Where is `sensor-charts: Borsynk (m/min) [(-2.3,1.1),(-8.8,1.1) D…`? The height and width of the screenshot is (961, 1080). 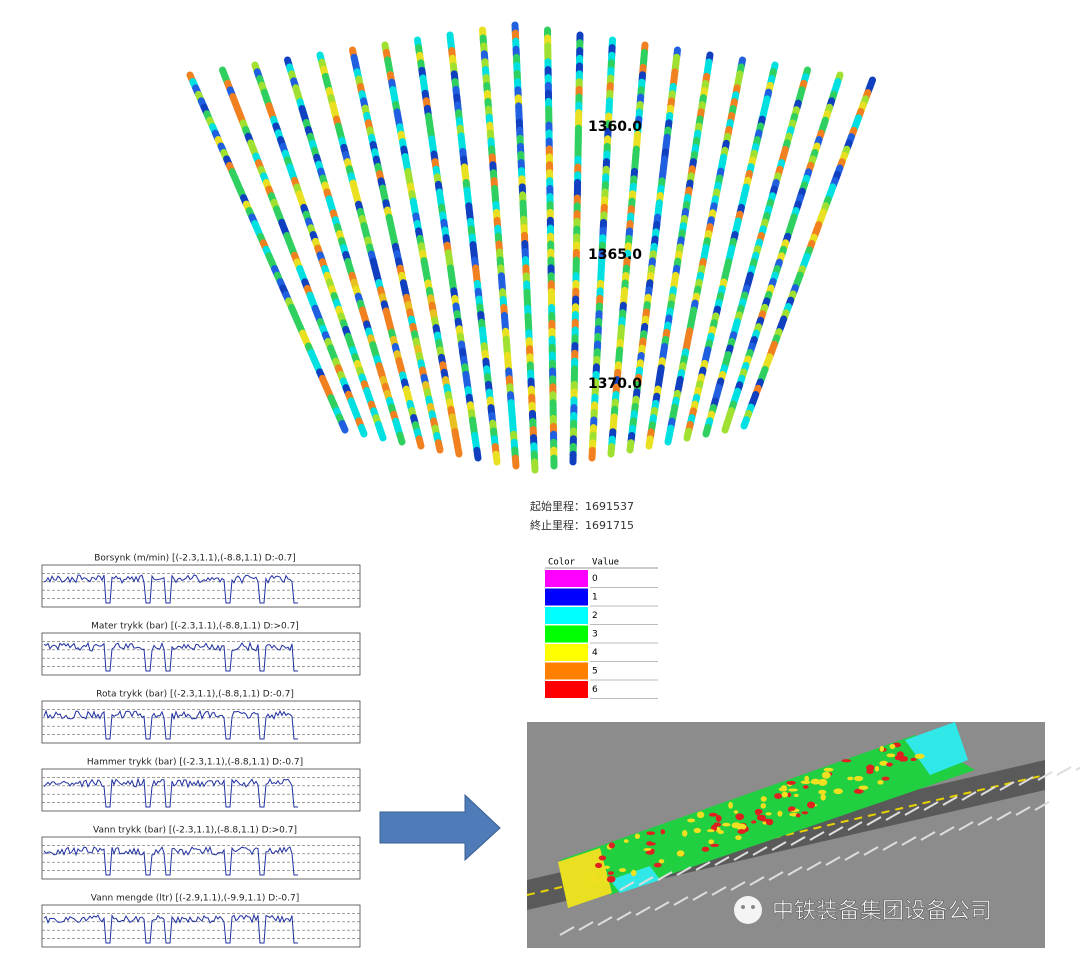
sensor-charts: Borsynk (m/min) [(-2.3,1.1),(-8.8,1.1) D… is located at coordinates (201, 751).